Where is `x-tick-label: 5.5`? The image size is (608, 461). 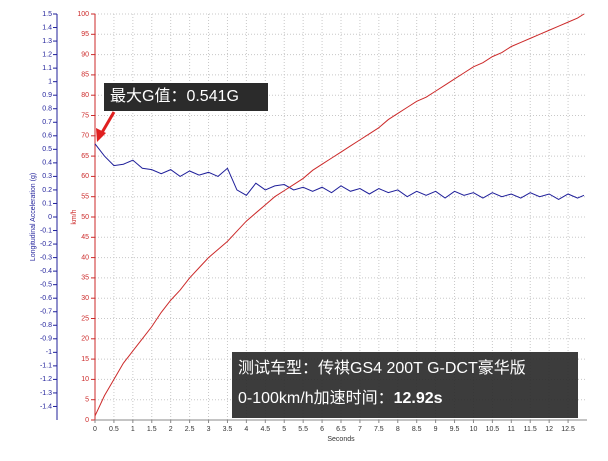
x-tick-label: 5.5 is located at coordinates (303, 429).